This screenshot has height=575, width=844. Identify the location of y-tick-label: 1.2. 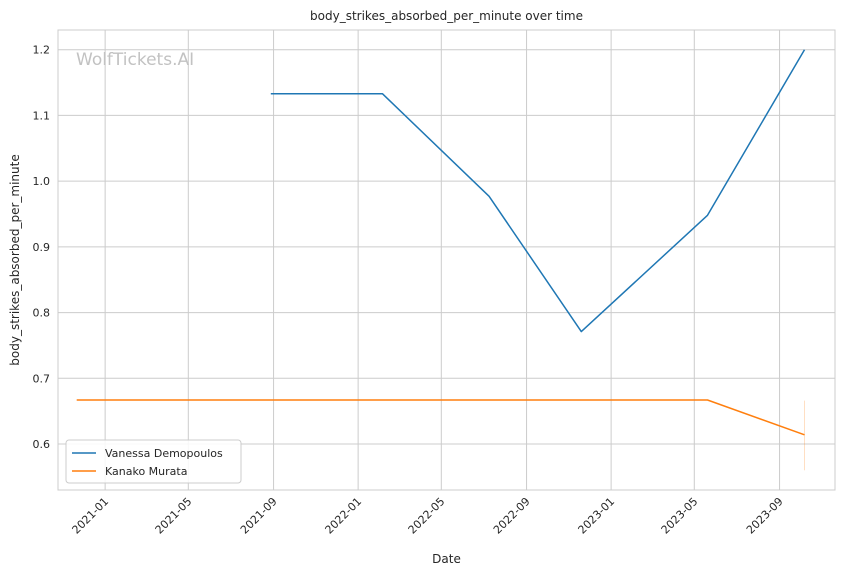
(42, 50).